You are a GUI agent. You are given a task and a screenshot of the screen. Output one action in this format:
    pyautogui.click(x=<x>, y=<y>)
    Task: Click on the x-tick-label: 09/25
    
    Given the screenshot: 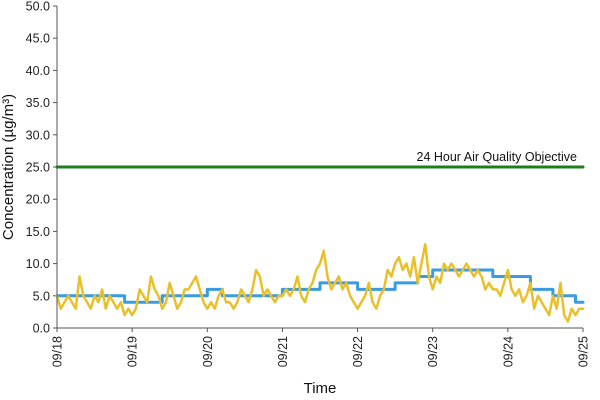 What is the action you would take?
    pyautogui.click(x=584, y=351)
    